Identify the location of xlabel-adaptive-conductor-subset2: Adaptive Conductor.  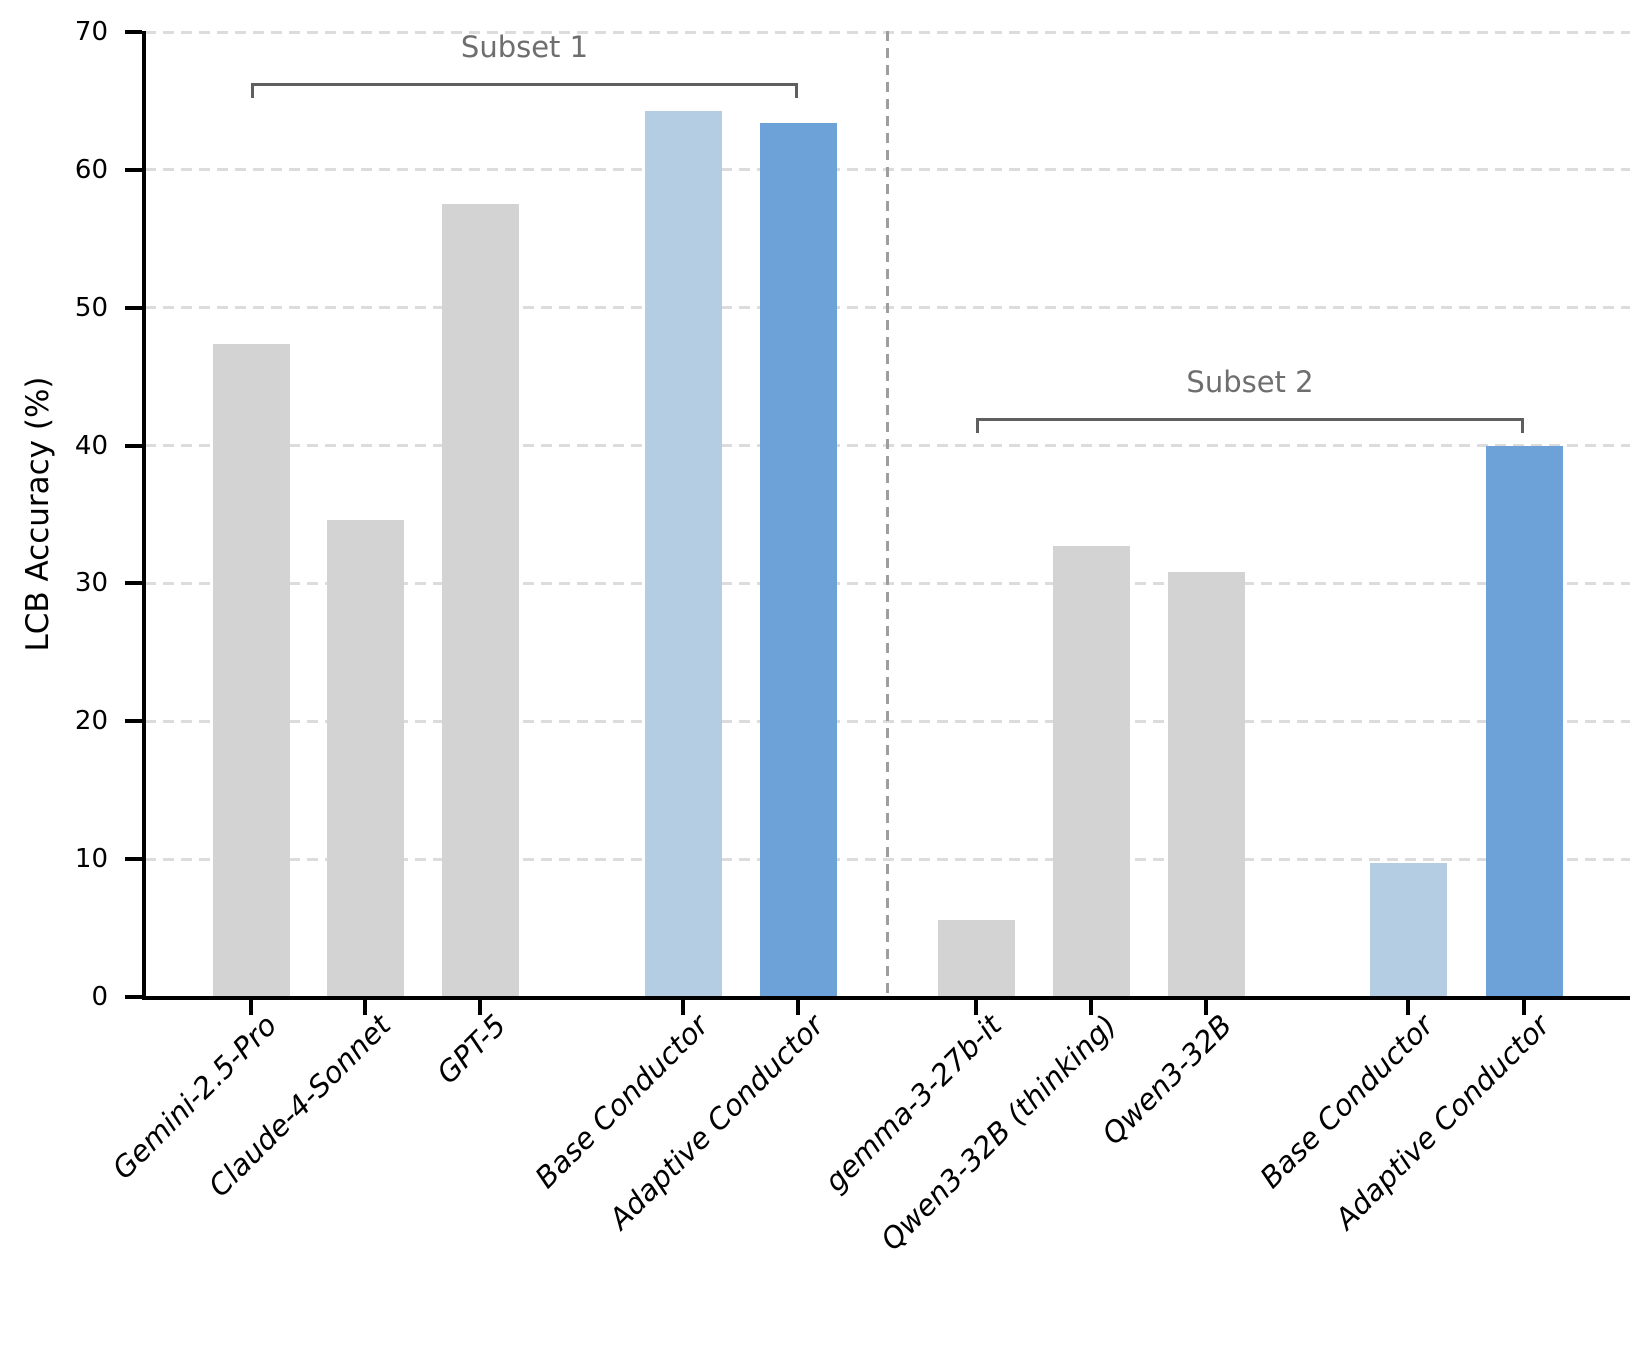
(1442, 1122).